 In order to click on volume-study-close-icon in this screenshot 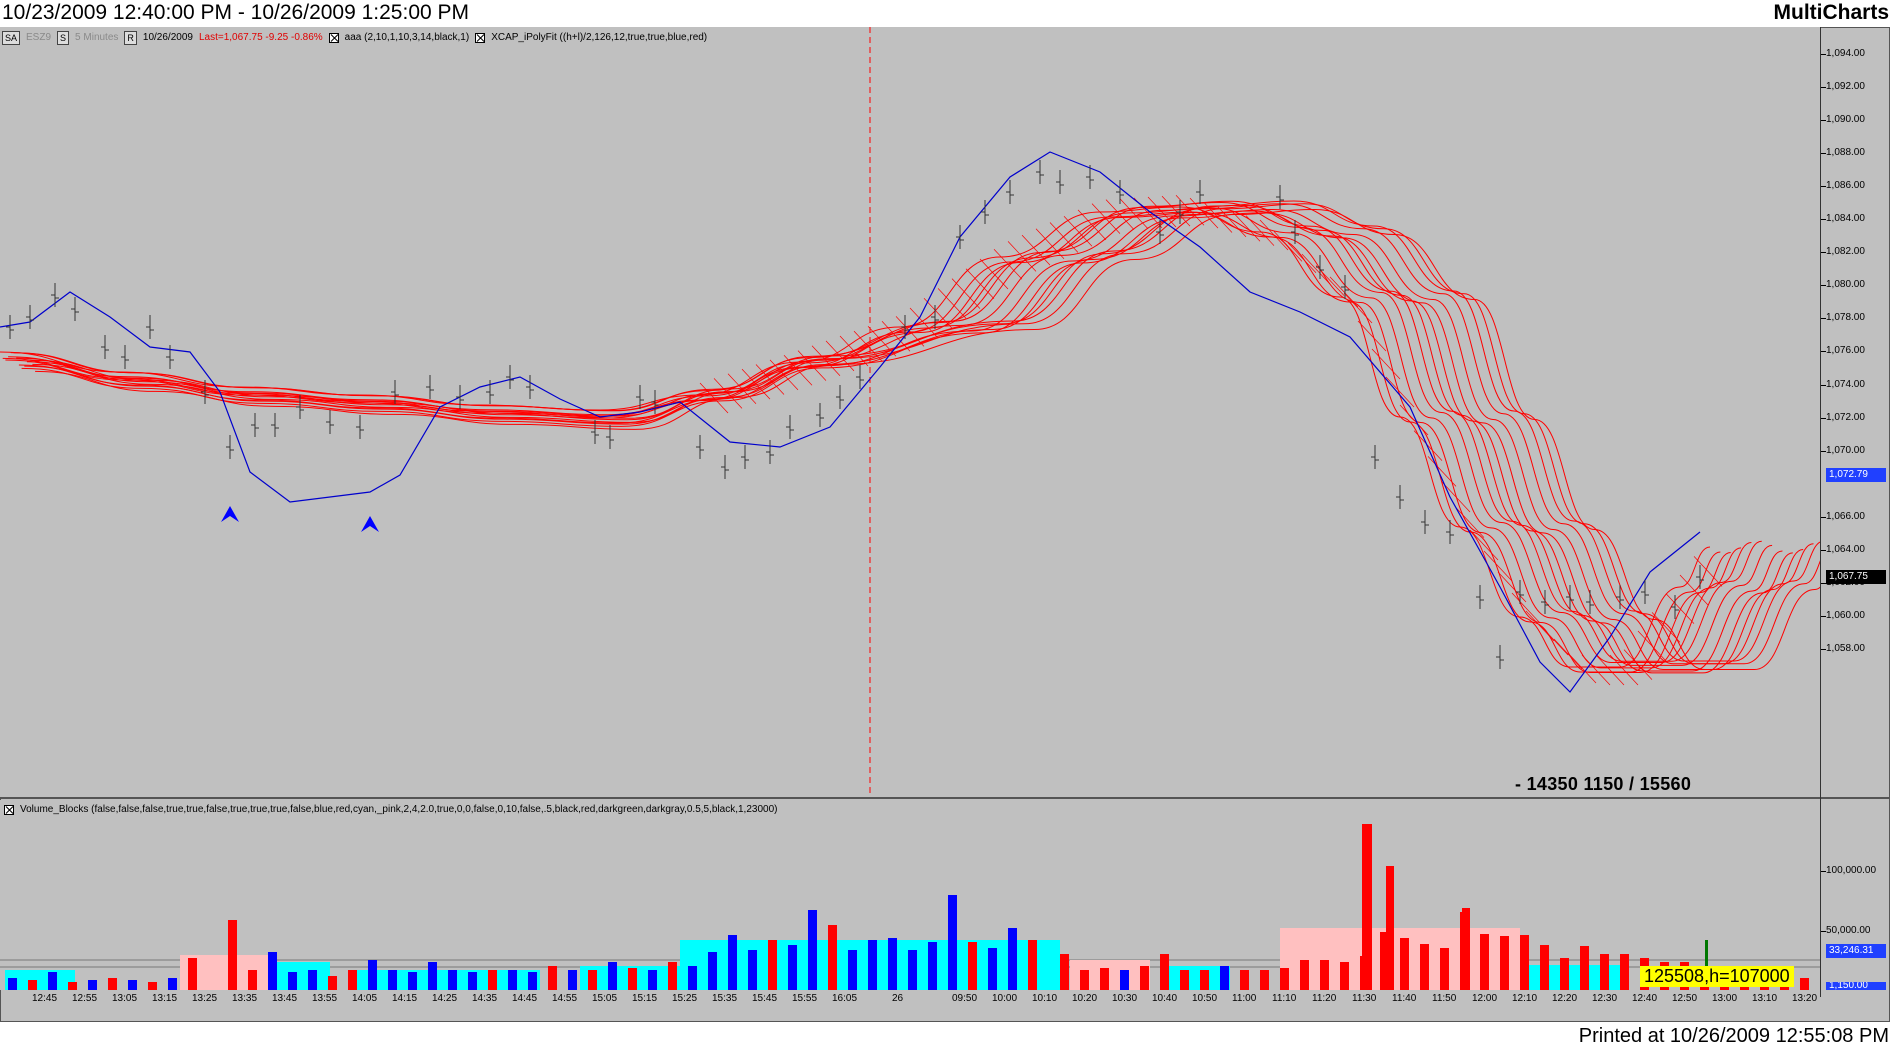, I will do `click(9, 810)`.